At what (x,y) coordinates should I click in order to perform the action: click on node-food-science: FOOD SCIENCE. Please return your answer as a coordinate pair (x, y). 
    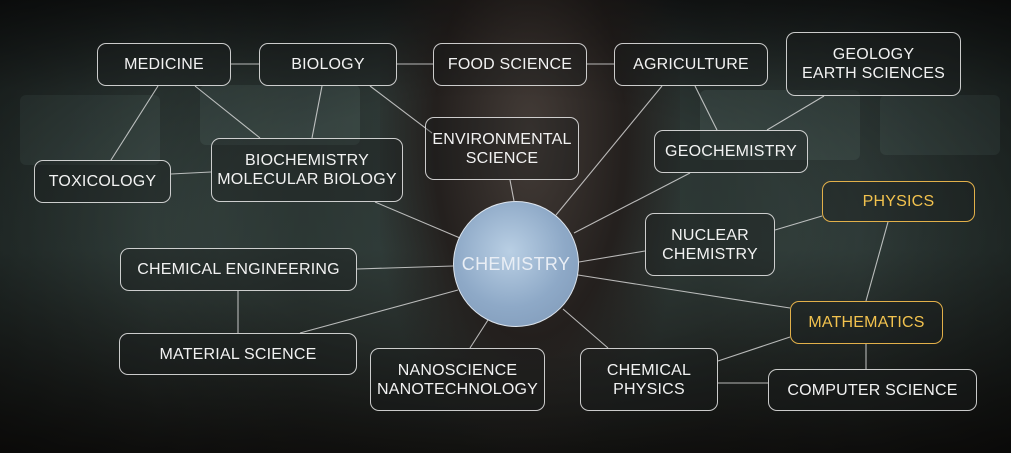
    Looking at the image, I should click on (510, 64).